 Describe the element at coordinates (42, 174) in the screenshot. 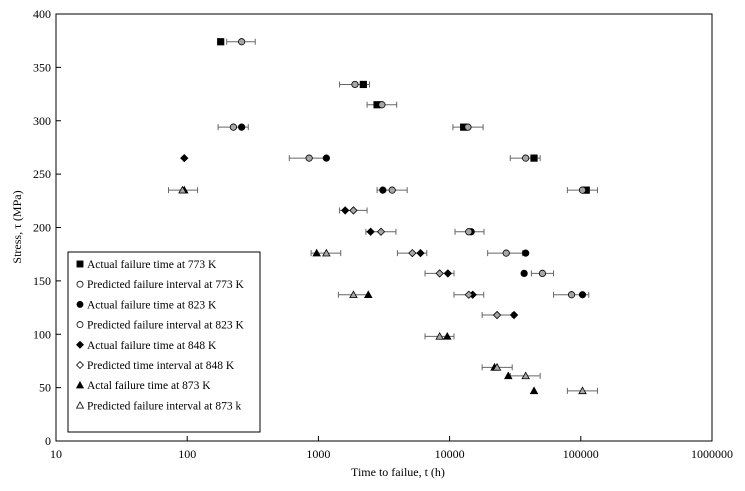

I see `y-tick-label: 250` at that location.